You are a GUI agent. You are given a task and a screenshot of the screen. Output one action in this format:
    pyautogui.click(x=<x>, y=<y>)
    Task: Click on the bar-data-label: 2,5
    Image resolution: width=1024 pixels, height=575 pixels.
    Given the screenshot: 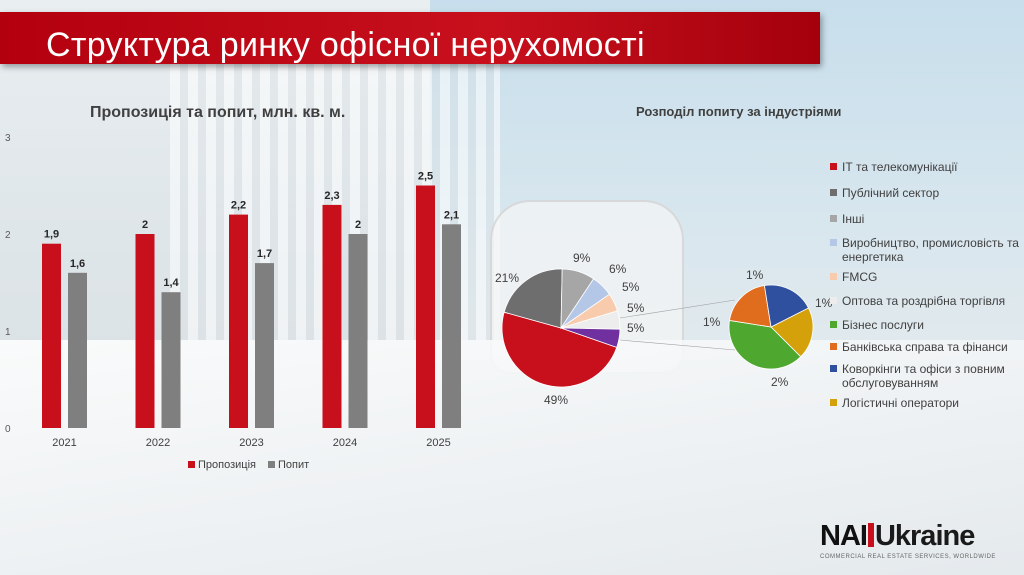 What is the action you would take?
    pyautogui.click(x=425, y=177)
    